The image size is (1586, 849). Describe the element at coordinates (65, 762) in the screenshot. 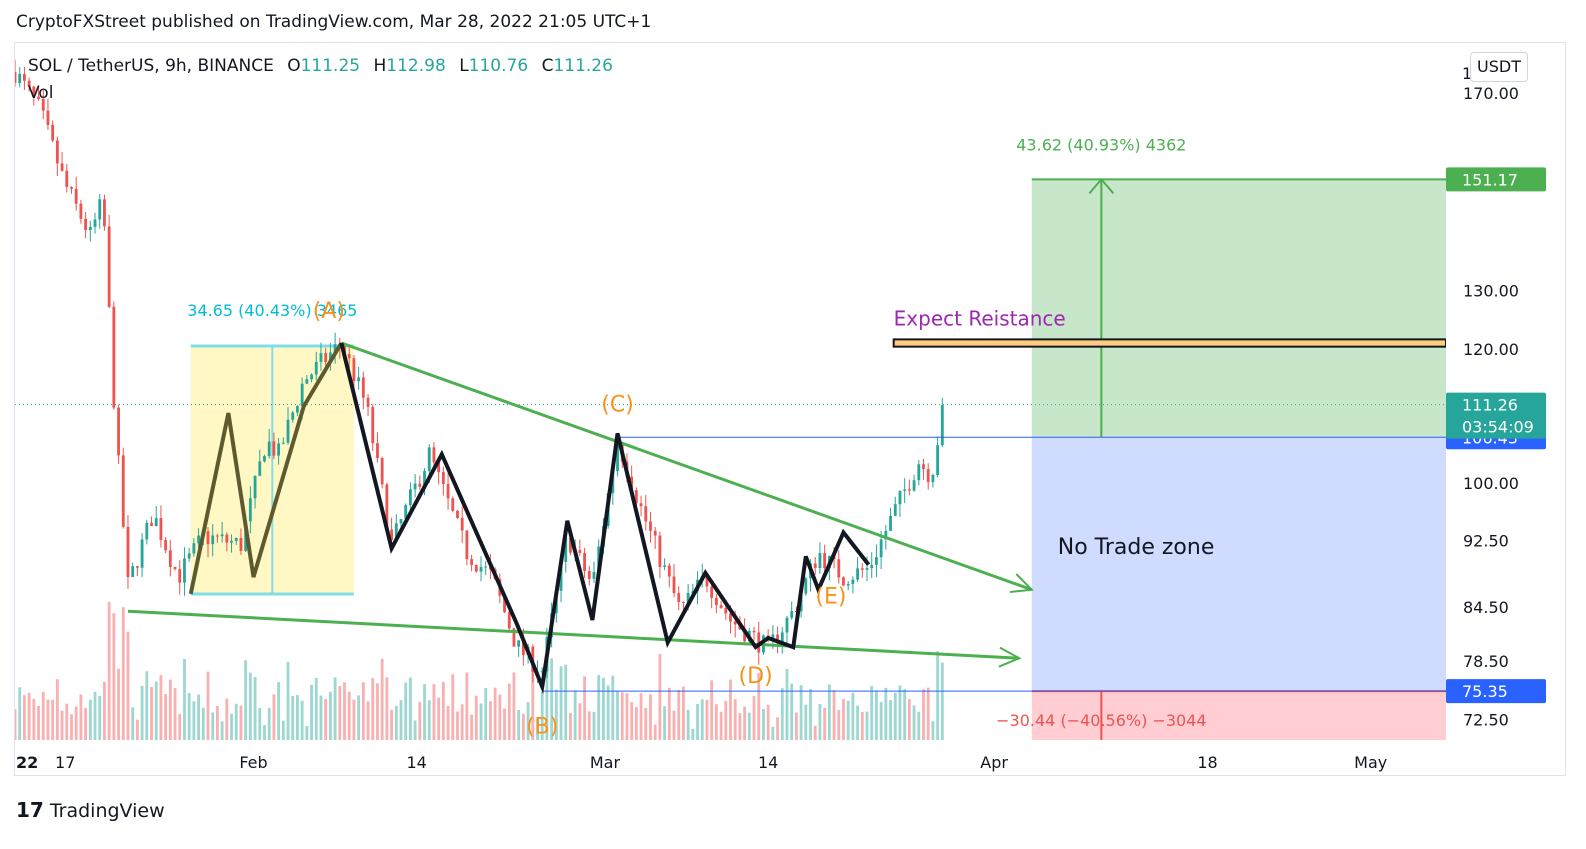

I see `x-tick-label: 17` at that location.